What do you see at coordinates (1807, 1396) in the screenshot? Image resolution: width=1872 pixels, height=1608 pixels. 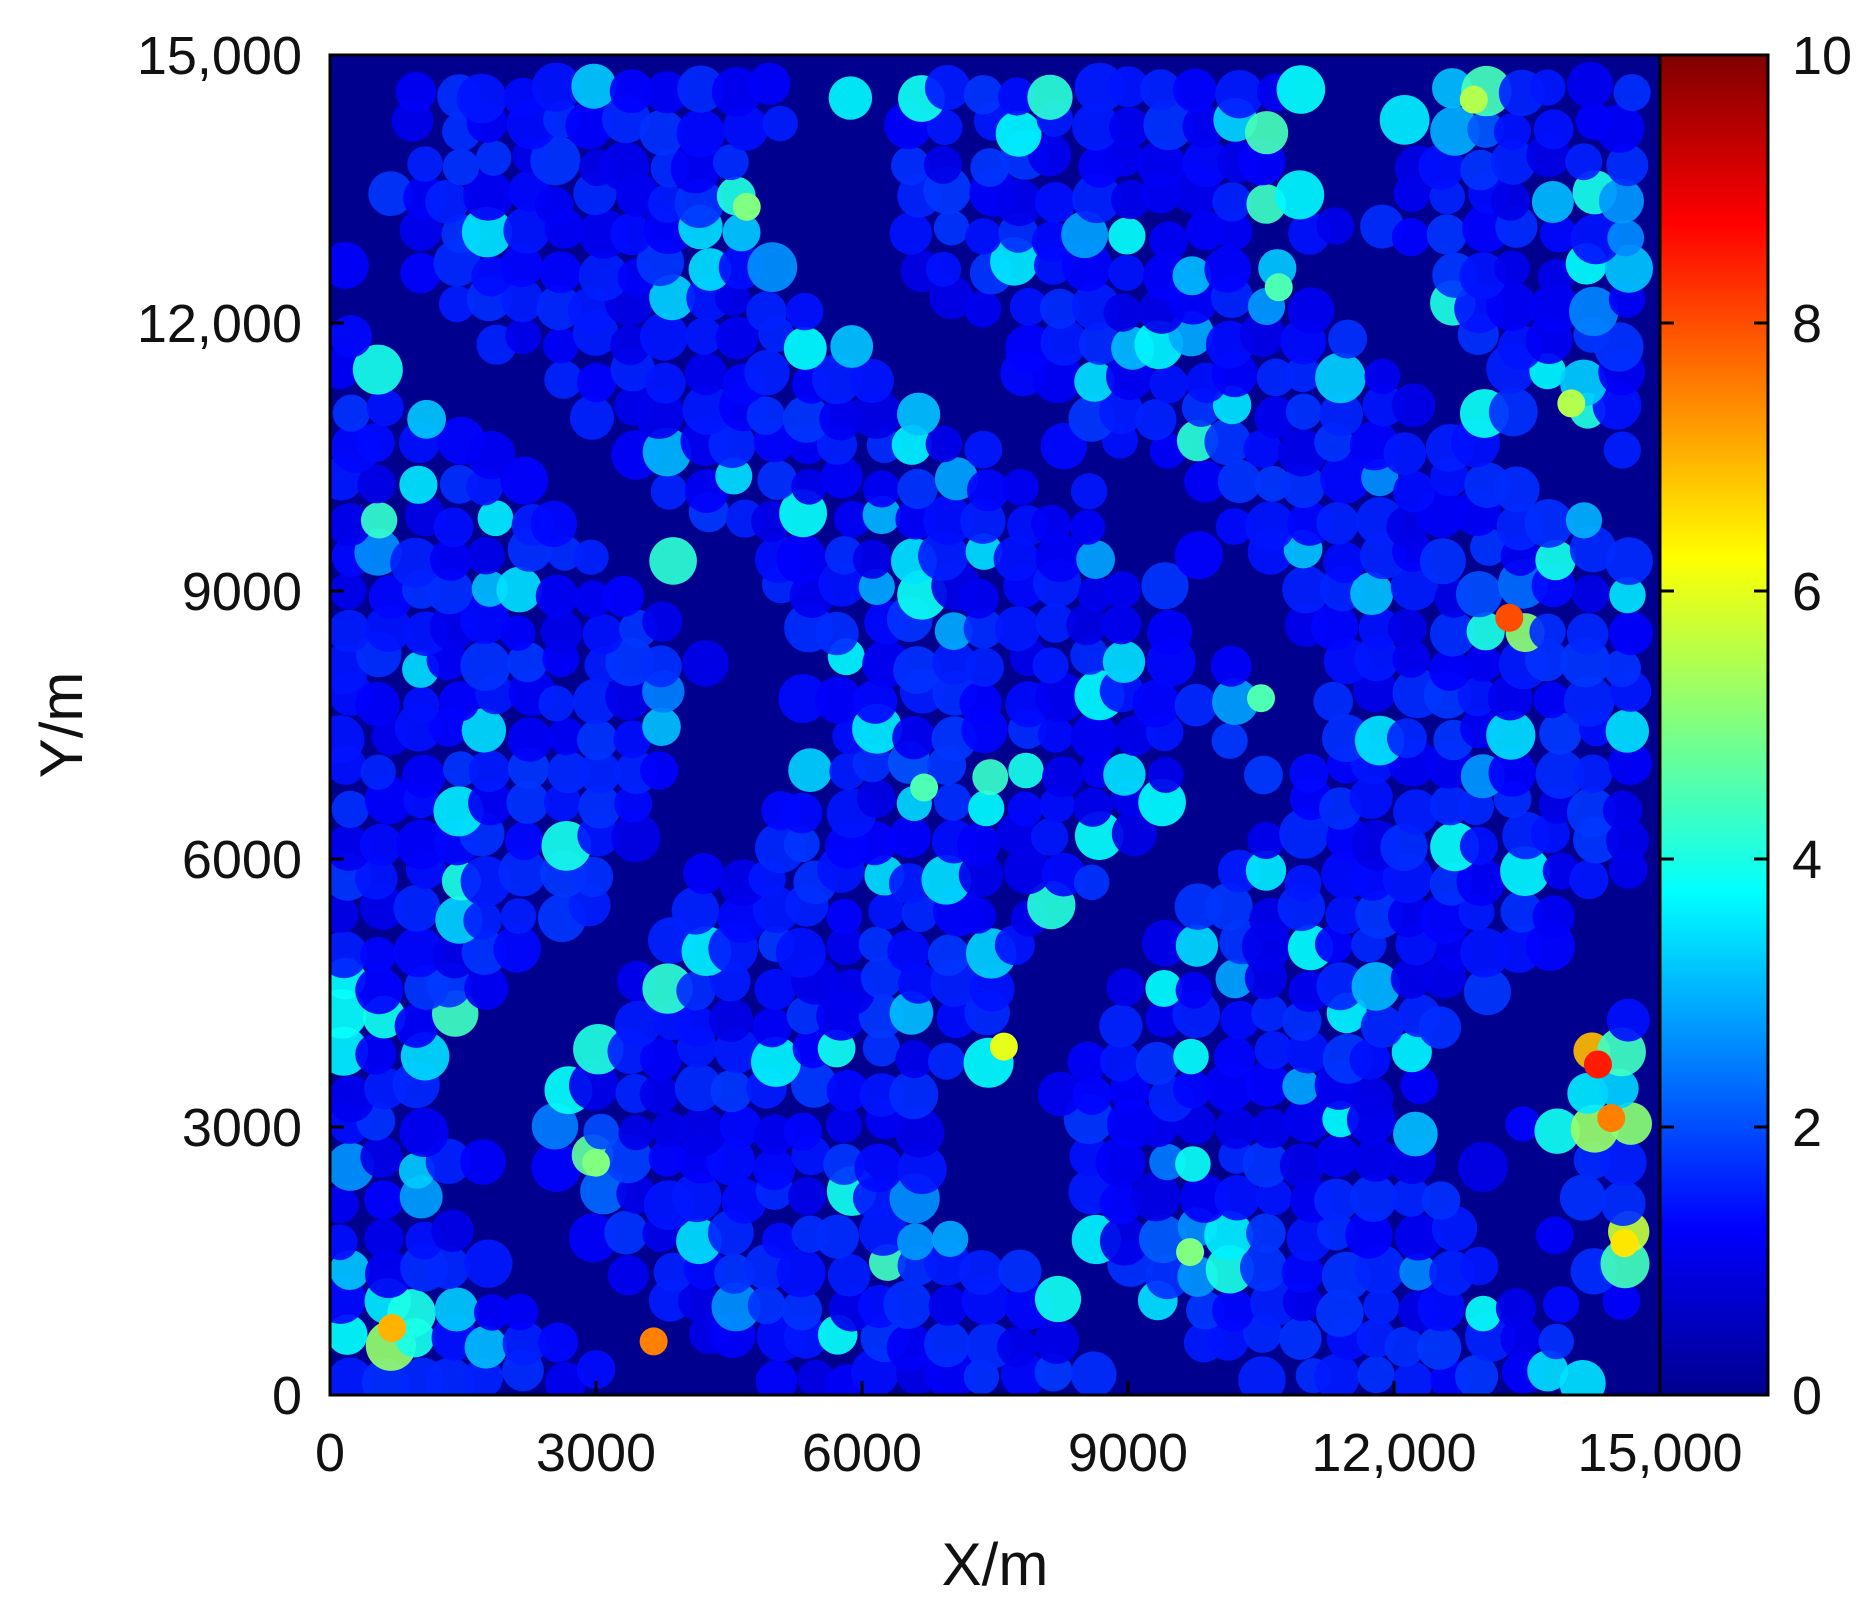 I see `colorbar-tick-label: 0` at bounding box center [1807, 1396].